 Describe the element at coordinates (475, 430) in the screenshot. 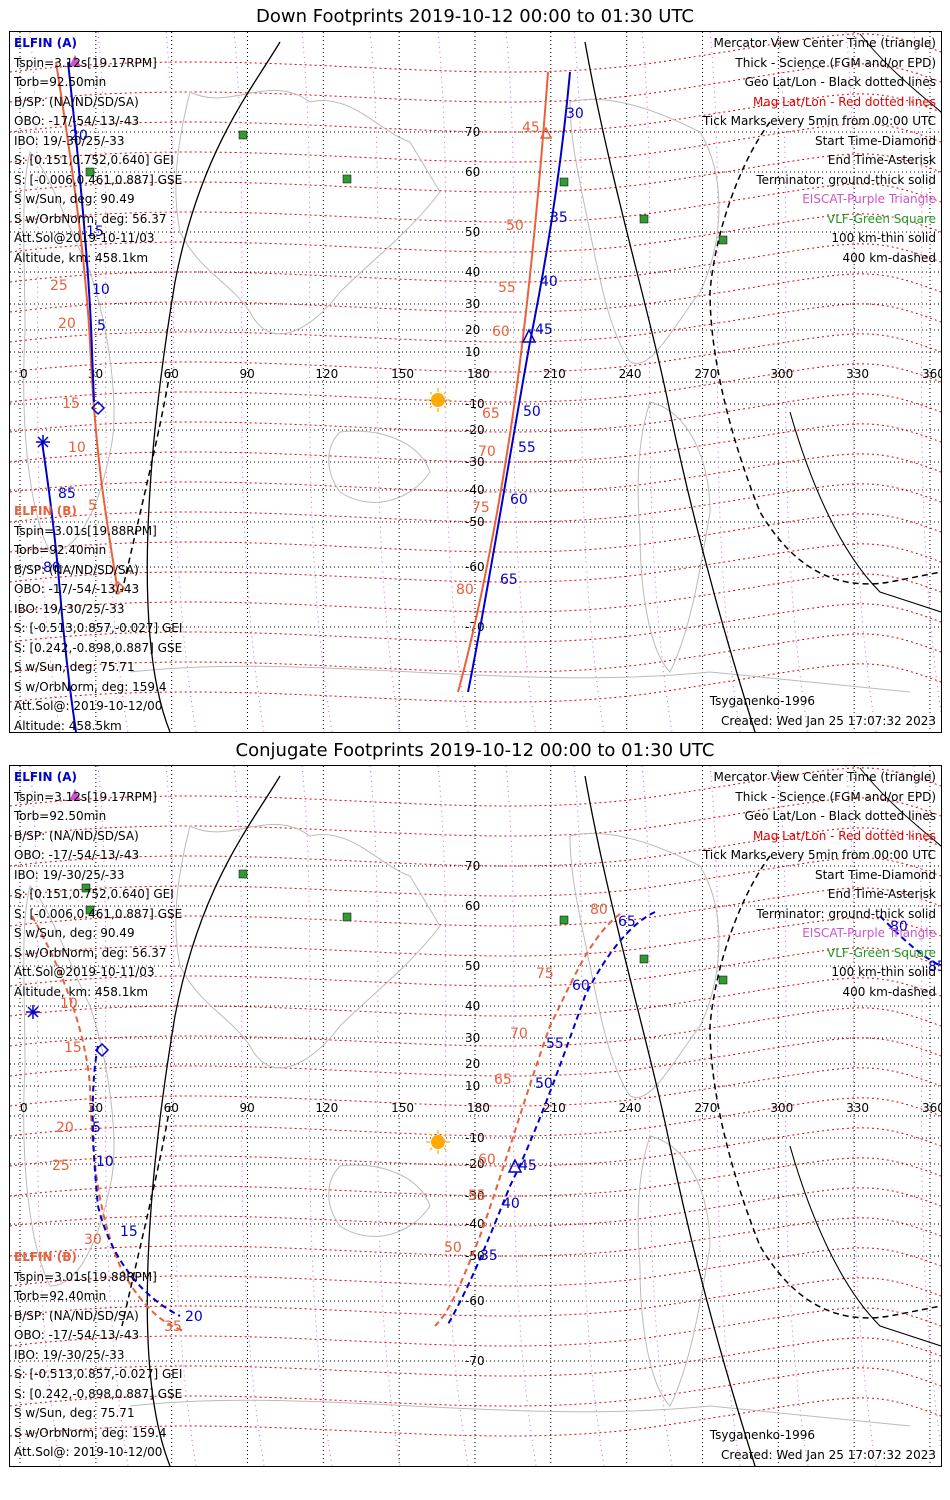

I see `lat-tick-label: -20` at that location.